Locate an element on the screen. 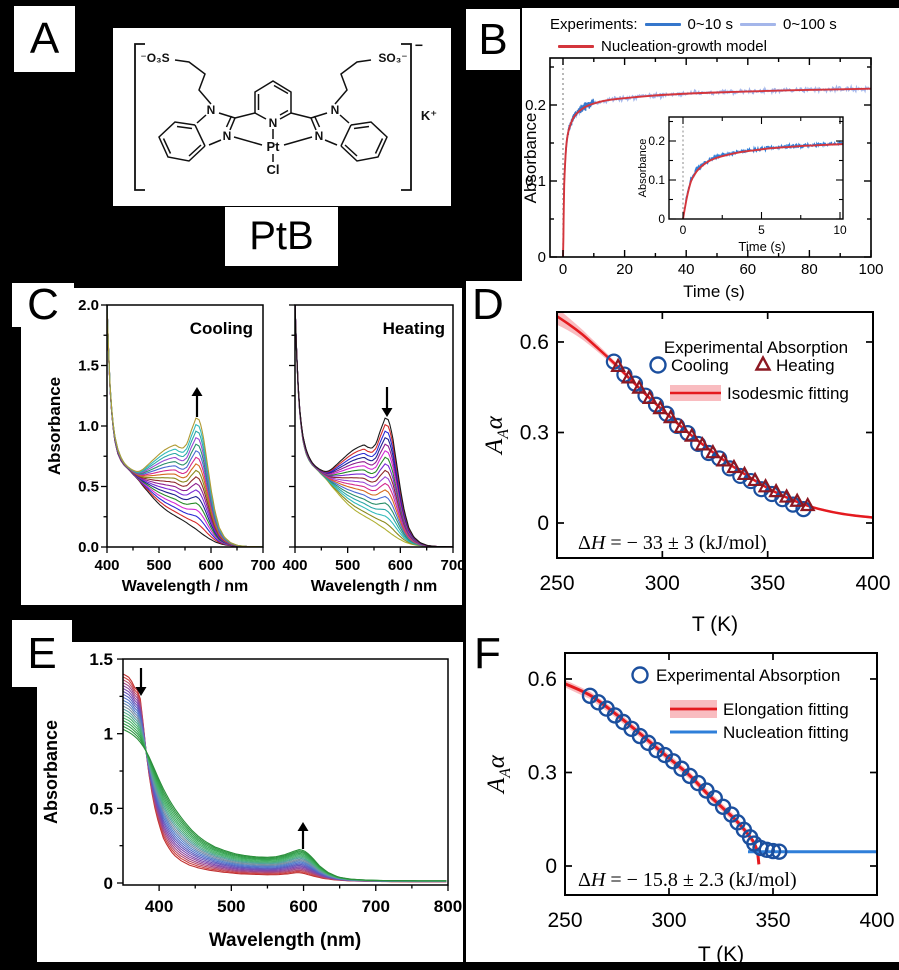  legend-model-label: Nucleation-growth model is located at coordinates (684, 46).